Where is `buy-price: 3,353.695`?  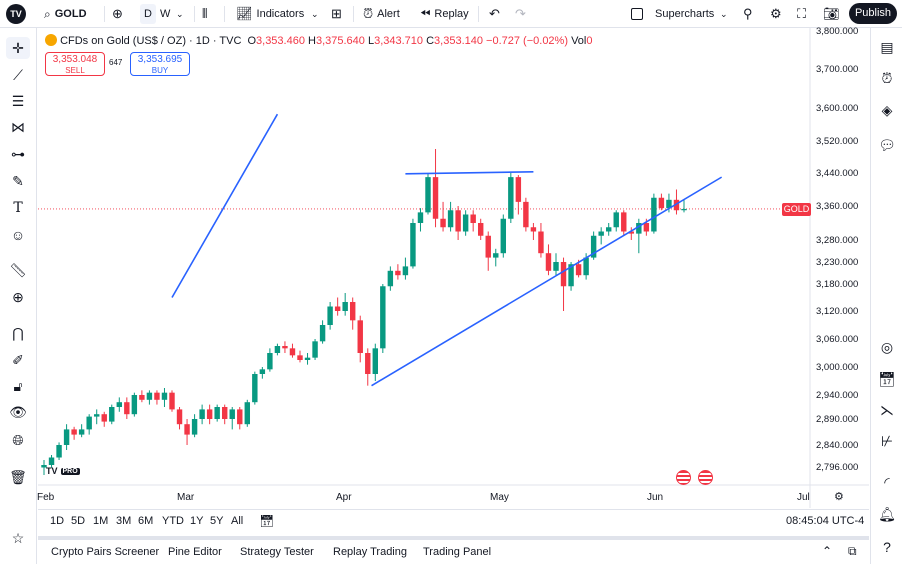 buy-price: 3,353.695 is located at coordinates (160, 59).